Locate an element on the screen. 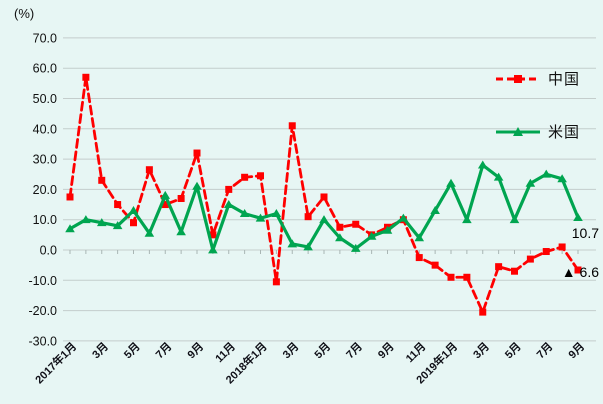  china-line-swatch-icon is located at coordinates (518, 78).